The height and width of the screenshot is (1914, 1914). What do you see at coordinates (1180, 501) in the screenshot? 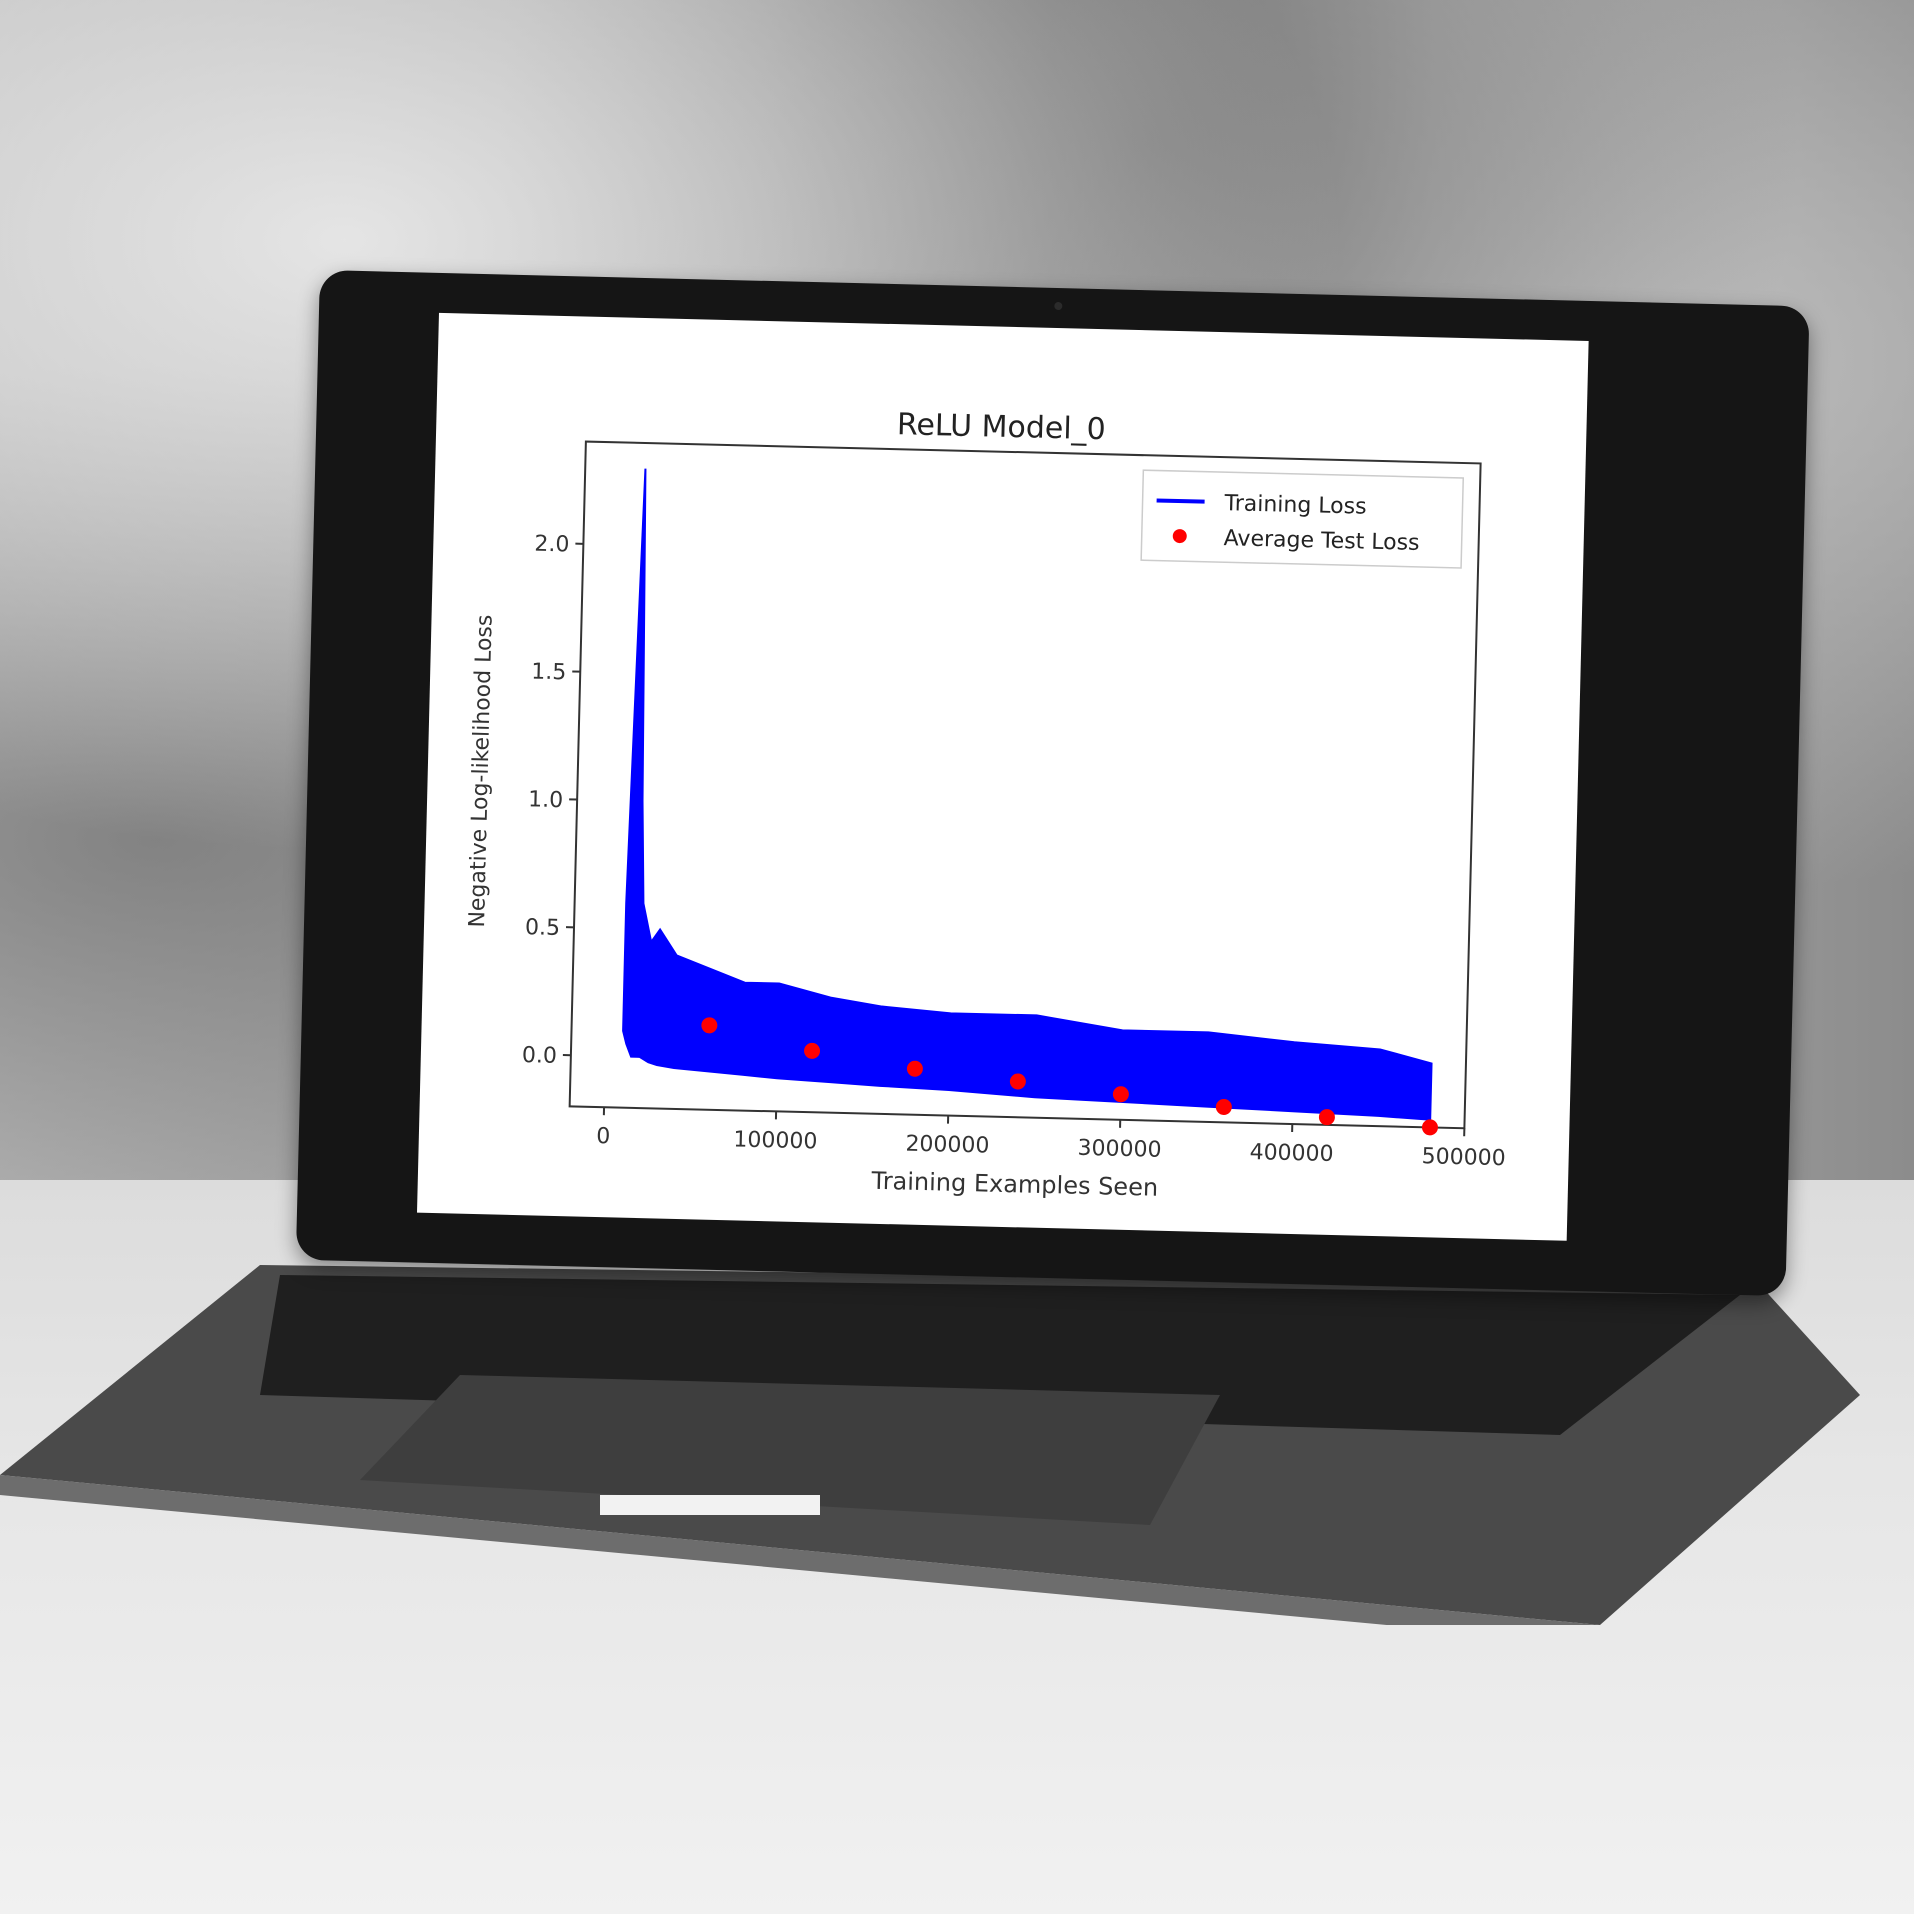
I see `legend-training-loss-swatch` at bounding box center [1180, 501].